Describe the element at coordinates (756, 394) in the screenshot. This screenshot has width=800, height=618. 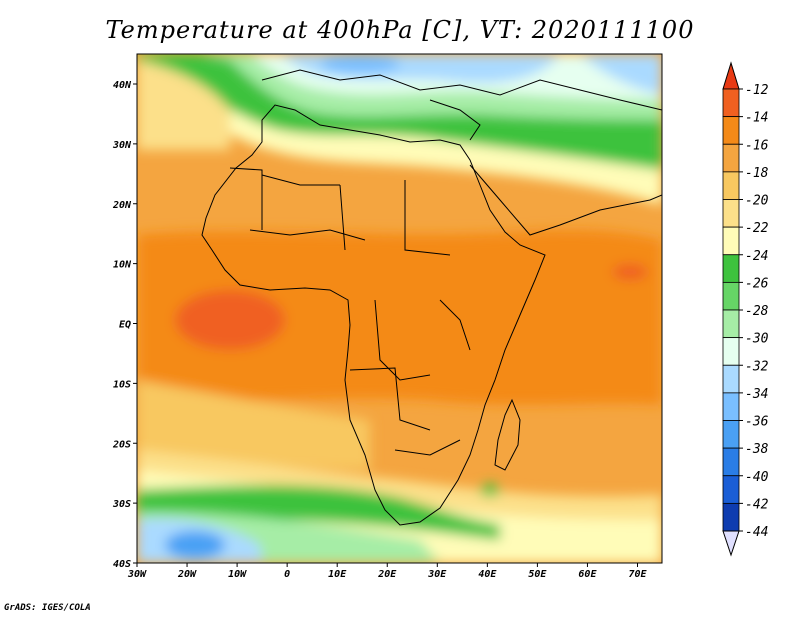
I see `colorbar-label: -34` at that location.